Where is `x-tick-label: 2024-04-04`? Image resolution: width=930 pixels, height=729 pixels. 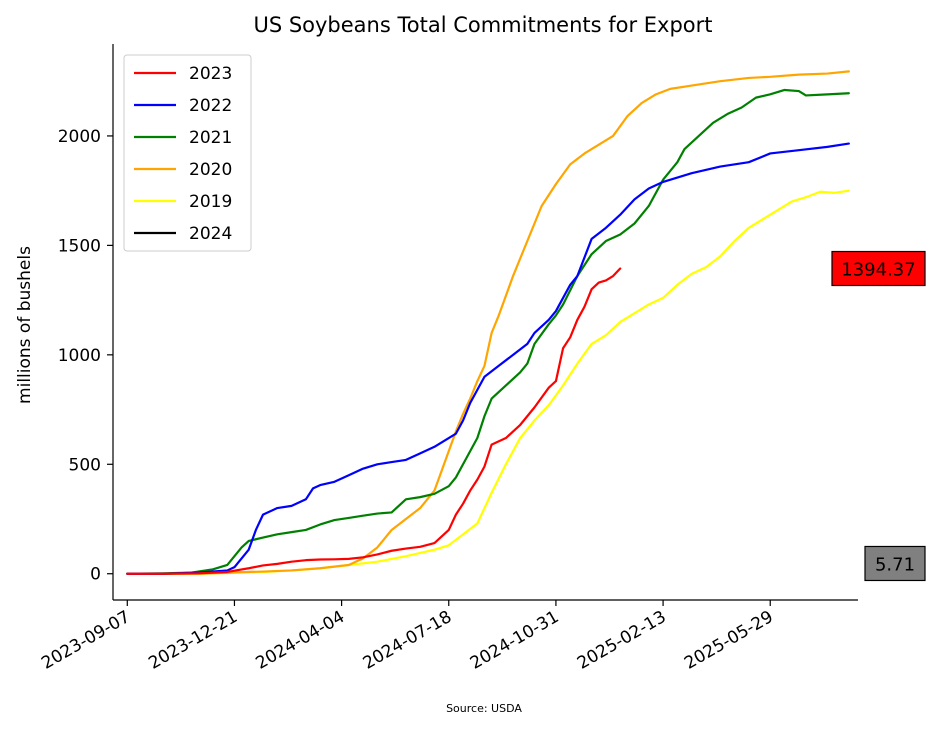
x-tick-label: 2024-04-04 is located at coordinates (301, 640).